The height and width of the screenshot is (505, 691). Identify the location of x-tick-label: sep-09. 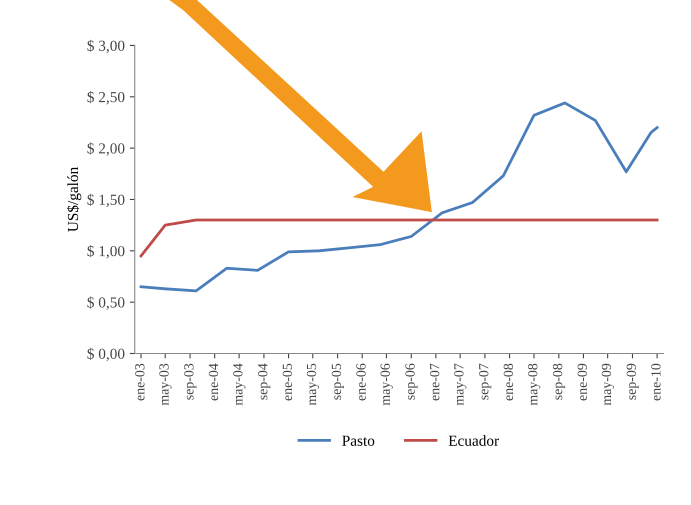
(632, 382).